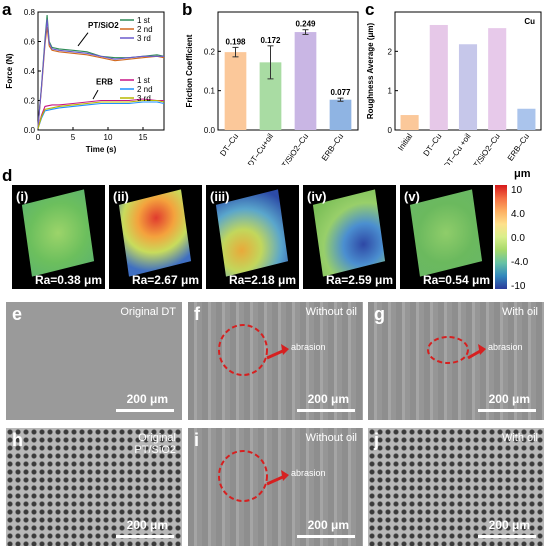 The image size is (546, 549). What do you see at coordinates (210, 91) in the screenshot?
I see `y-tick-label: 0.1` at bounding box center [210, 91].